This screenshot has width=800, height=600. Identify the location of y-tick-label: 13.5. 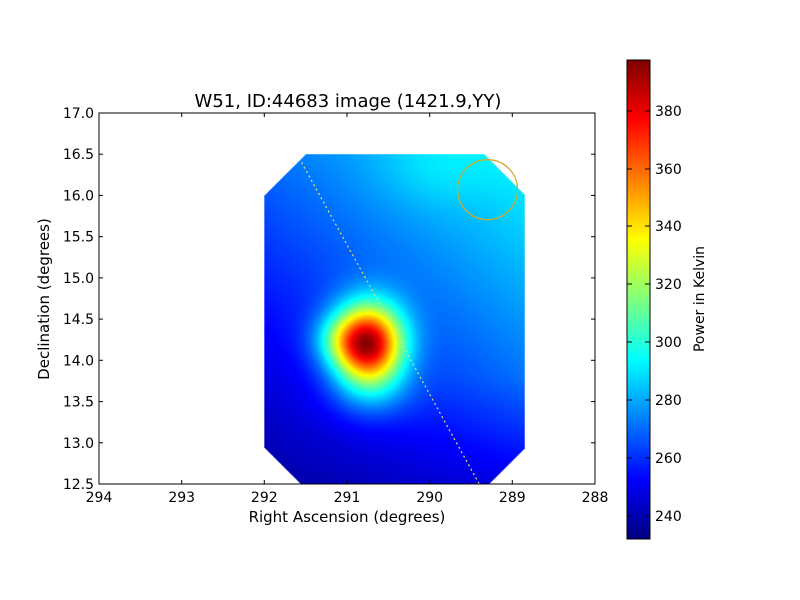
(78, 403).